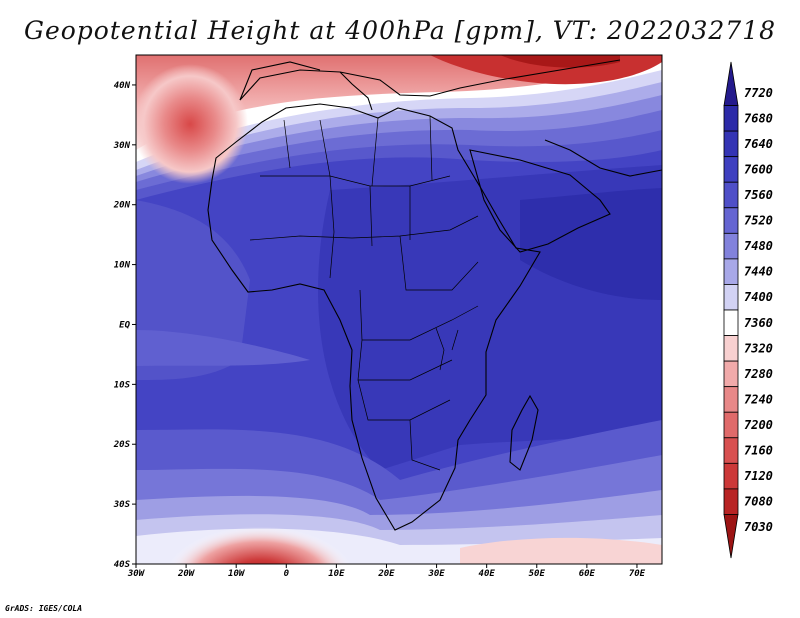 The height and width of the screenshot is (618, 800). I want to click on field-core-band-deep, so click(591, 244).